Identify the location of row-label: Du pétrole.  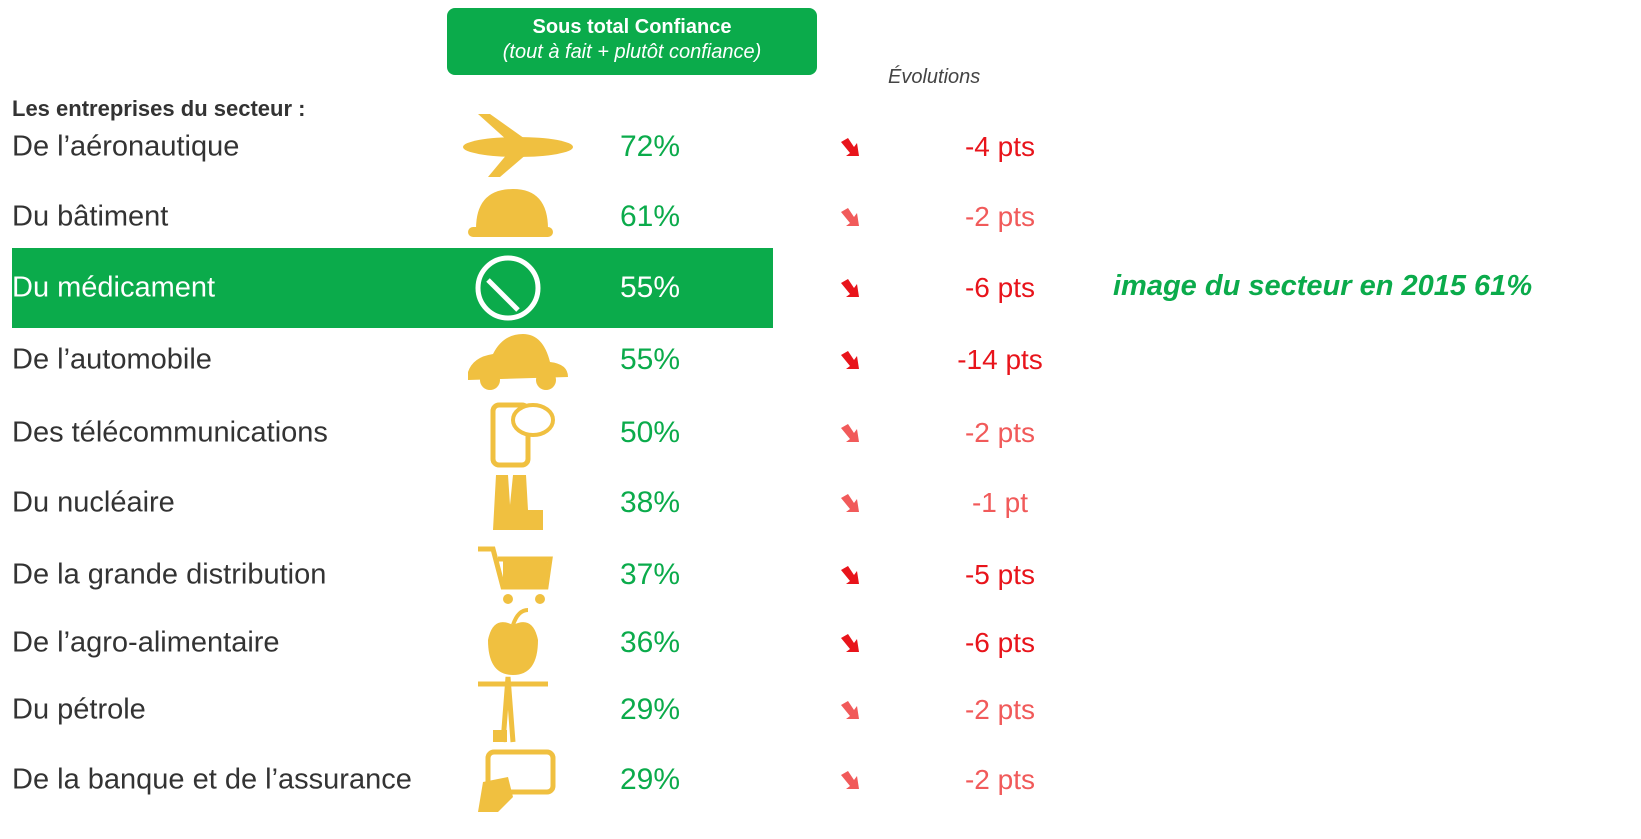
(79, 709).